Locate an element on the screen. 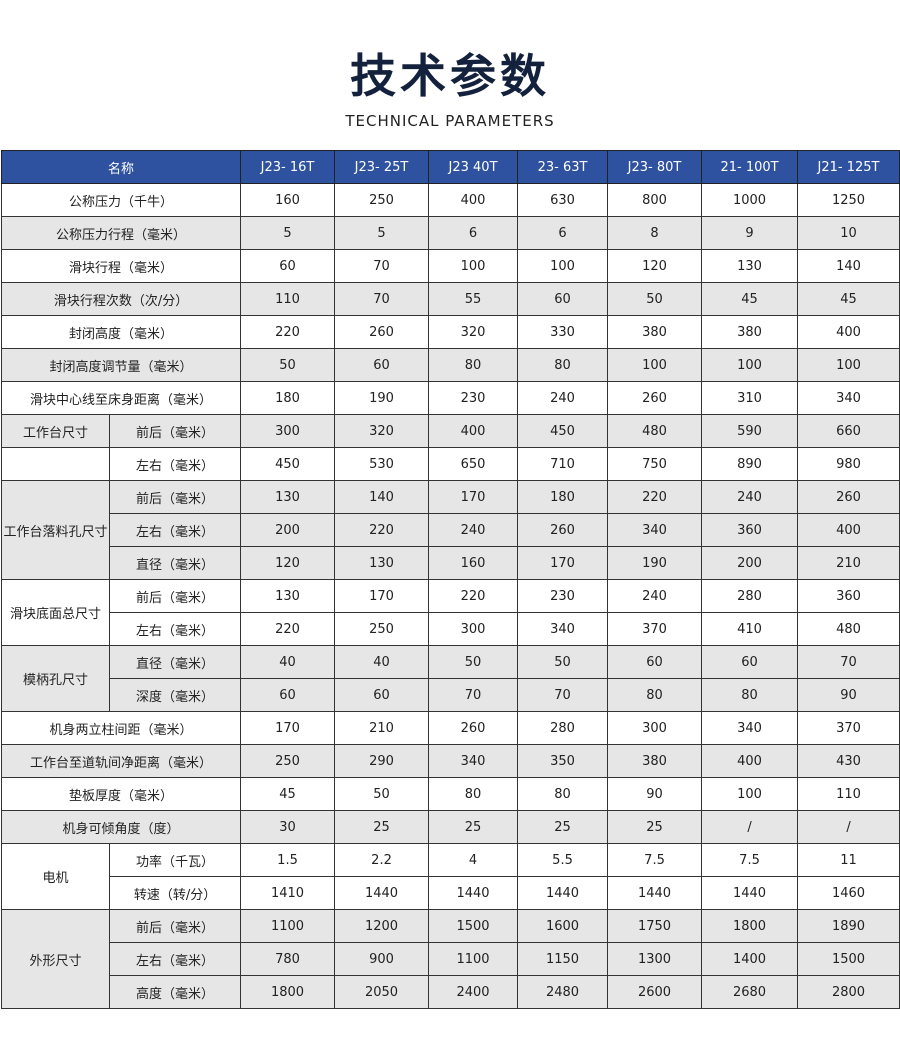  group-label: 模柄孔尺寸 is located at coordinates (55, 678).